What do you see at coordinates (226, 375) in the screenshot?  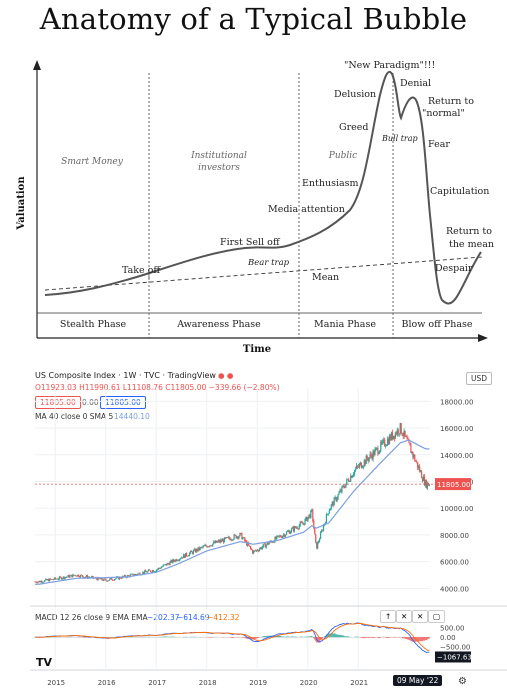 I see `header-dots: ● ●` at bounding box center [226, 375].